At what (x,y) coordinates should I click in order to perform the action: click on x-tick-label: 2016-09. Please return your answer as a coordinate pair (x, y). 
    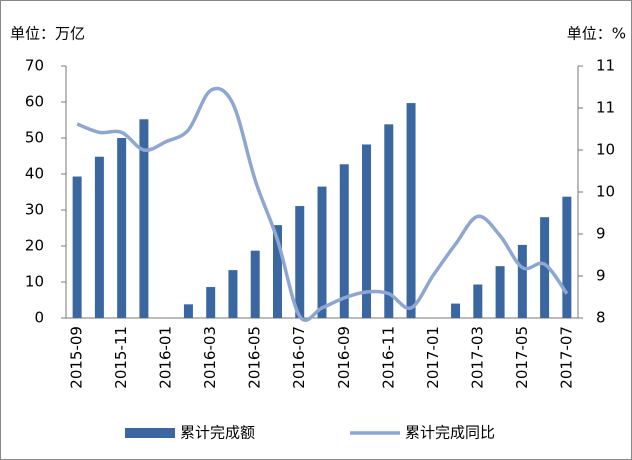
    Looking at the image, I should click on (344, 357).